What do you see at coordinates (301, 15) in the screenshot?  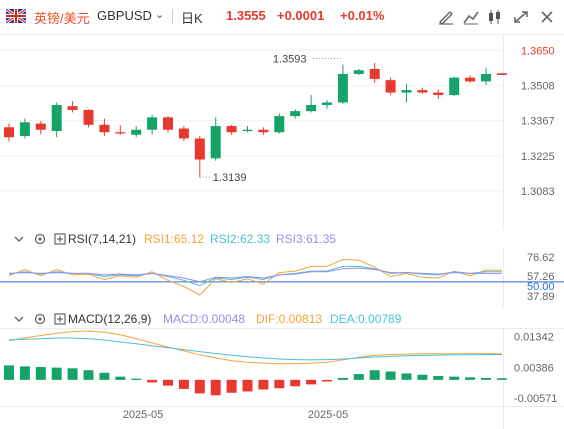 I see `price-change: +0.0001` at bounding box center [301, 15].